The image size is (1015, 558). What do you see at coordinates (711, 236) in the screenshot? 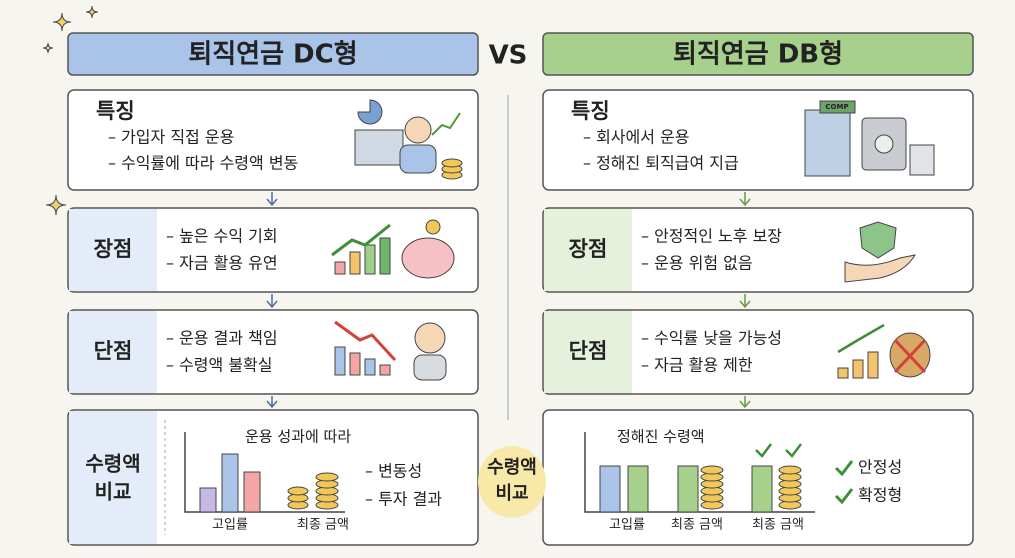
I see `section-item: – 안정적인 노후 보장` at bounding box center [711, 236].